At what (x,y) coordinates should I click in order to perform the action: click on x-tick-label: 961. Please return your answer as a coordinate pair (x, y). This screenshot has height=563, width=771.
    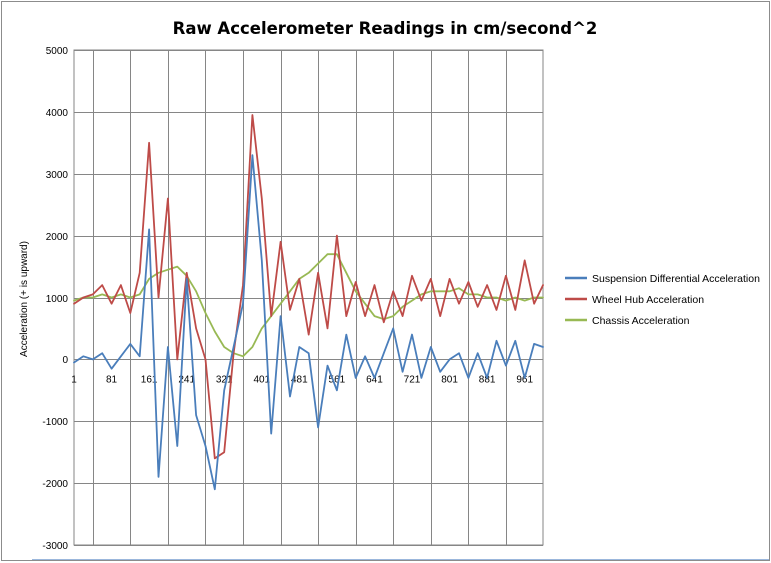
    Looking at the image, I should click on (524, 380).